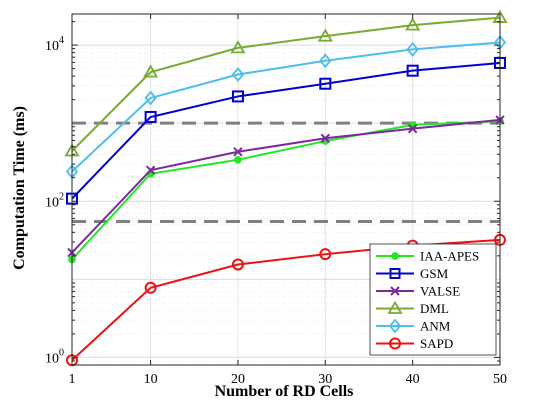 The image size is (548, 411). What do you see at coordinates (238, 379) in the screenshot?
I see `x-tick-label: 20` at bounding box center [238, 379].